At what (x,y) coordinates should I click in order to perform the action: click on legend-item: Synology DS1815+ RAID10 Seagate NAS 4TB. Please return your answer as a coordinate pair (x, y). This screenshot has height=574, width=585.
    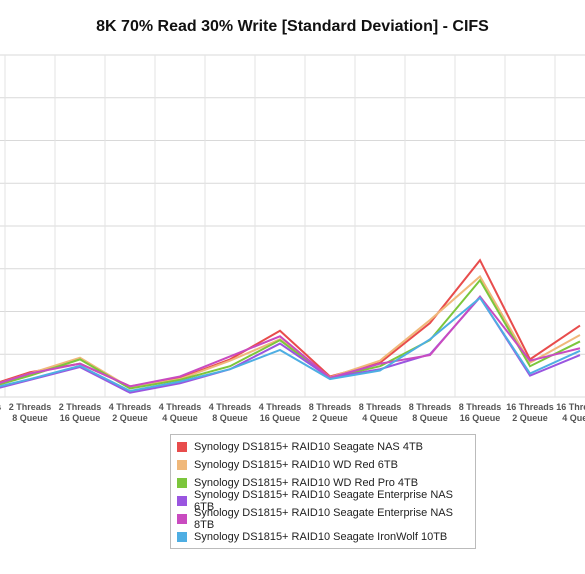
    Looking at the image, I should click on (323, 447).